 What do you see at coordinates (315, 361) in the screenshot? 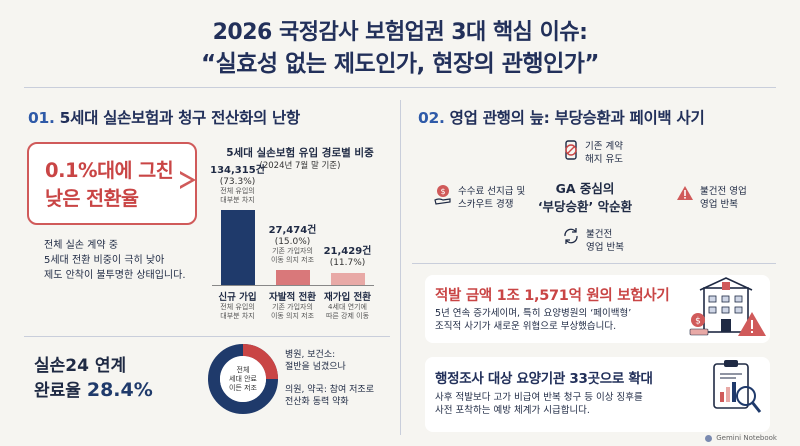
I see `donut-note1: 병원, 보건소: 절반을 넘겼으나` at bounding box center [315, 361].